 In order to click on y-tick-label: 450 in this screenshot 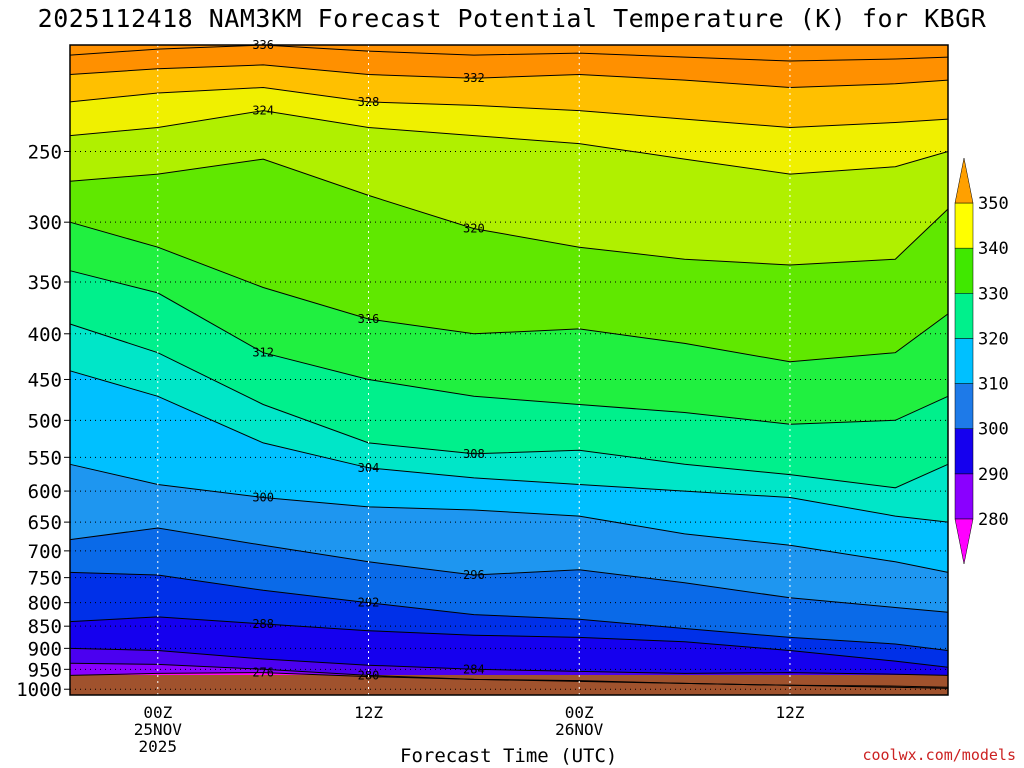, I will do `click(45, 380)`.